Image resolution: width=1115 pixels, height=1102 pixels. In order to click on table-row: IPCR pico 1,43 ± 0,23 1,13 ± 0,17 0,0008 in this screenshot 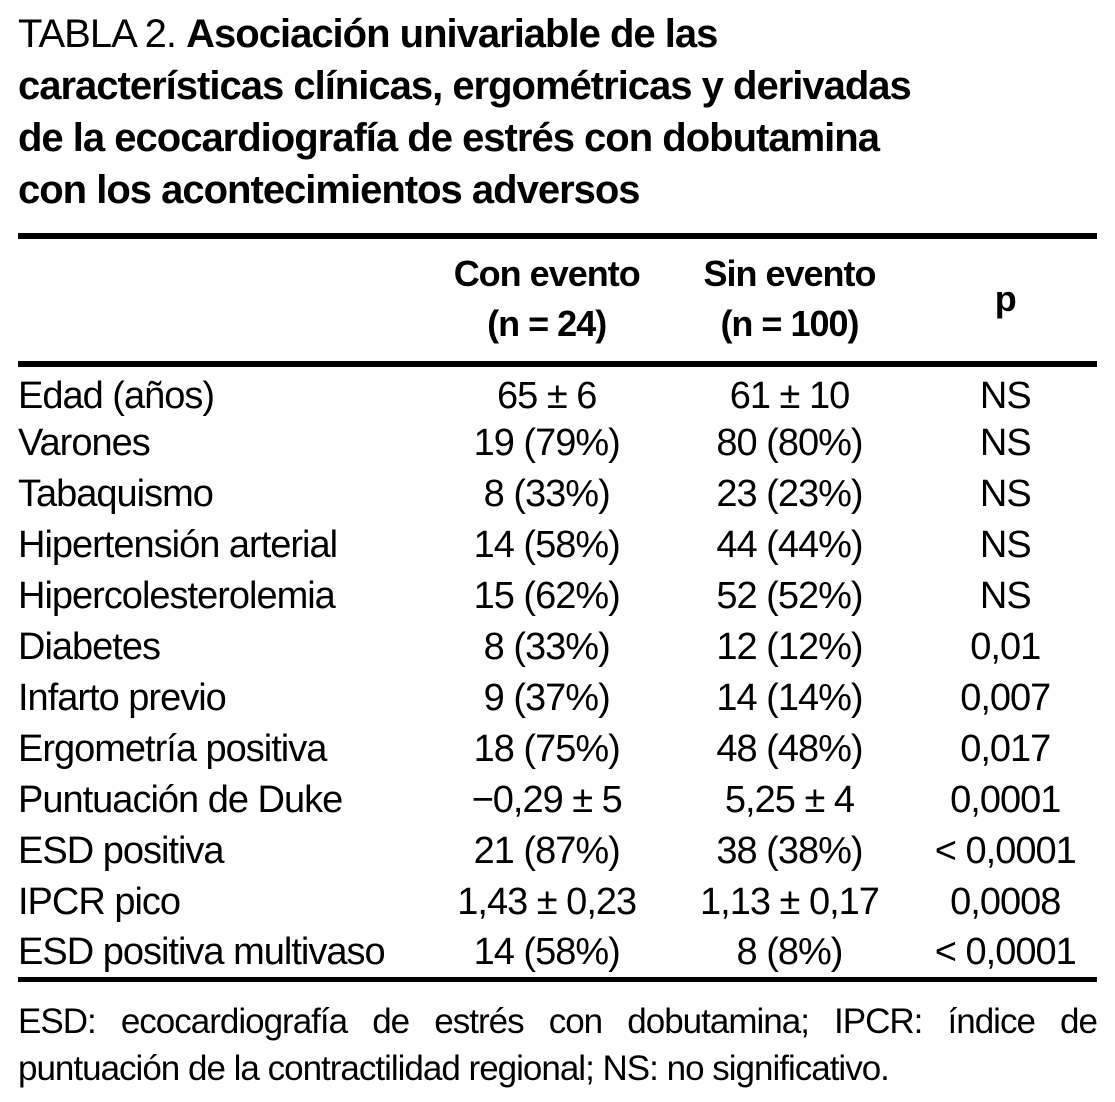, I will do `click(557, 902)`.